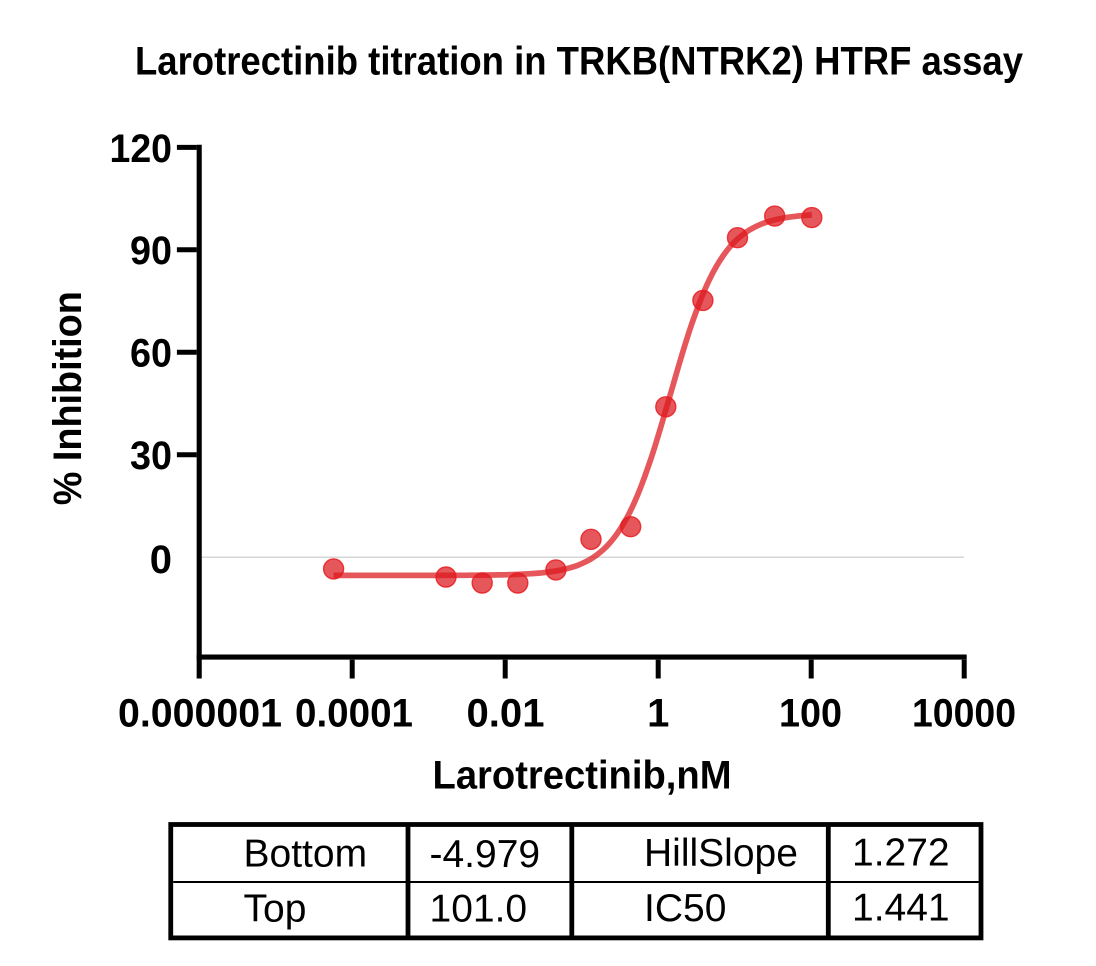 Image resolution: width=1096 pixels, height=966 pixels. What do you see at coordinates (354, 713) in the screenshot?
I see `svg-text: 0.0001` at bounding box center [354, 713].